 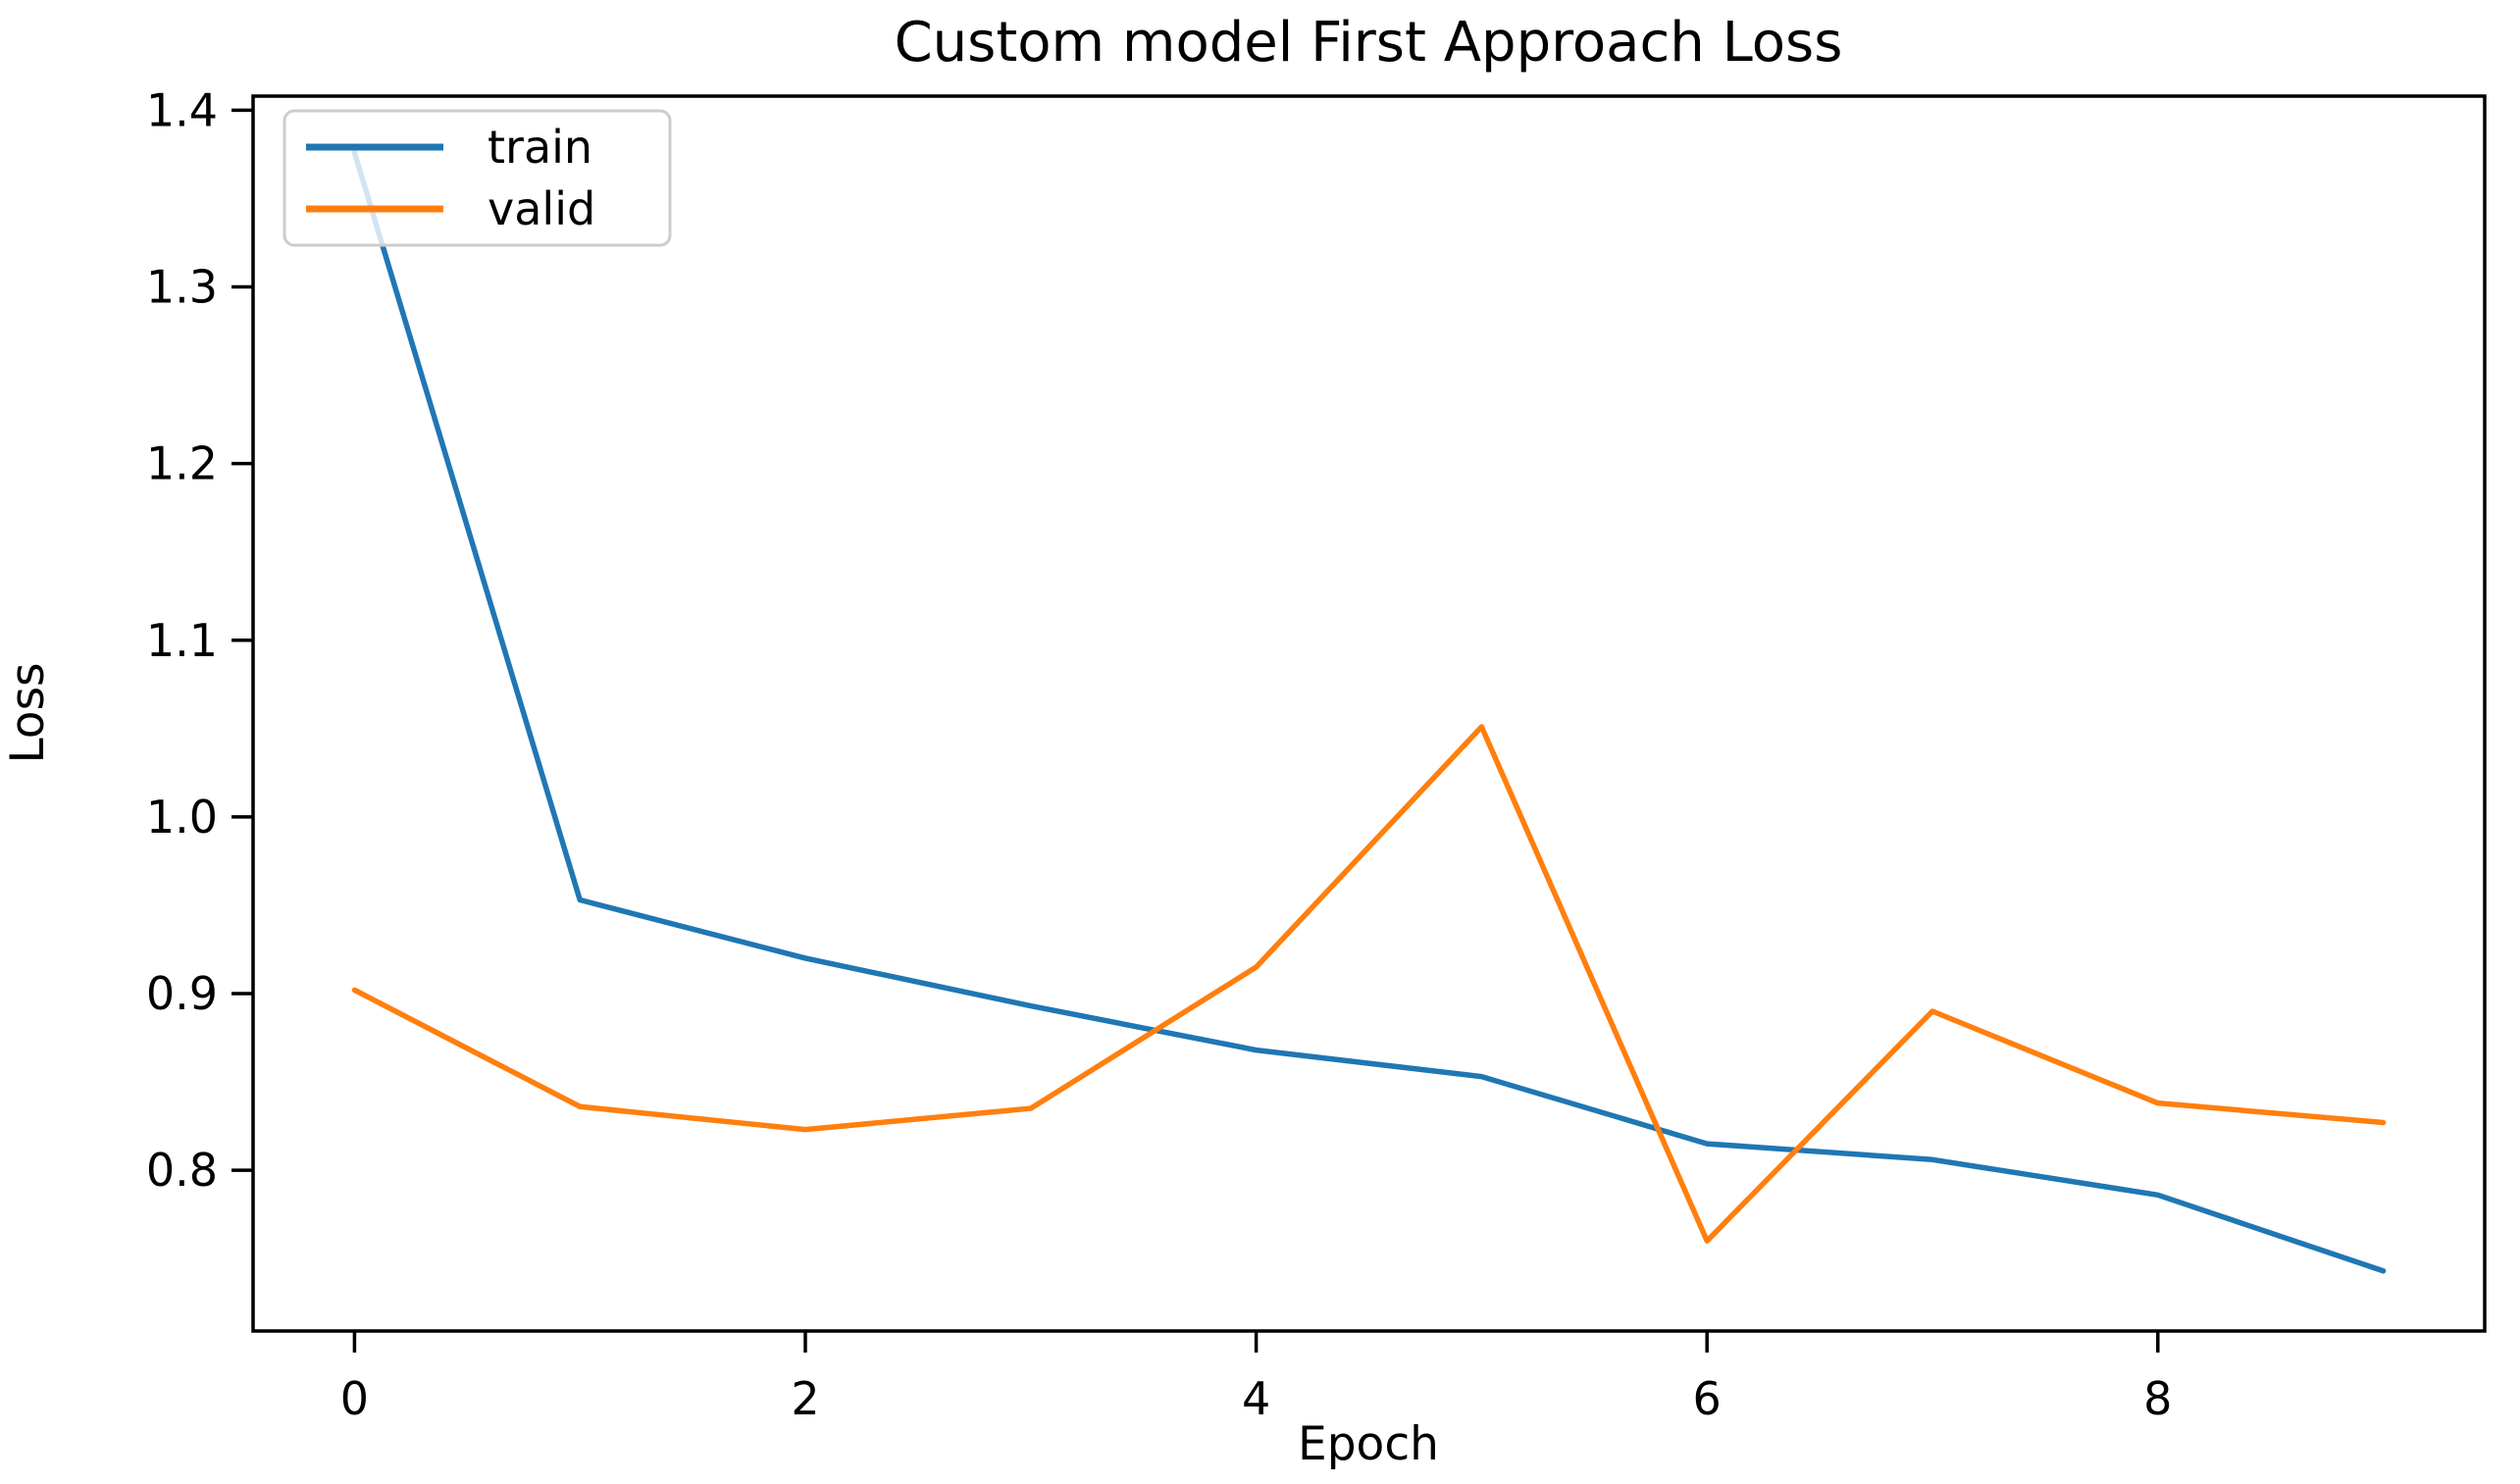 I want to click on x-tick-label: 0, so click(x=354, y=1399).